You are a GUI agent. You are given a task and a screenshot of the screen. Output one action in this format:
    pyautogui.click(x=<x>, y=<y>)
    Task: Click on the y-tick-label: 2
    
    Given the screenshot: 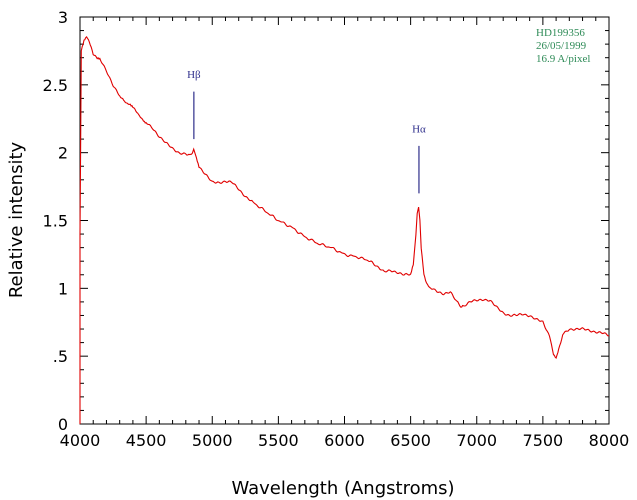 What is the action you would take?
    pyautogui.click(x=63, y=153)
    